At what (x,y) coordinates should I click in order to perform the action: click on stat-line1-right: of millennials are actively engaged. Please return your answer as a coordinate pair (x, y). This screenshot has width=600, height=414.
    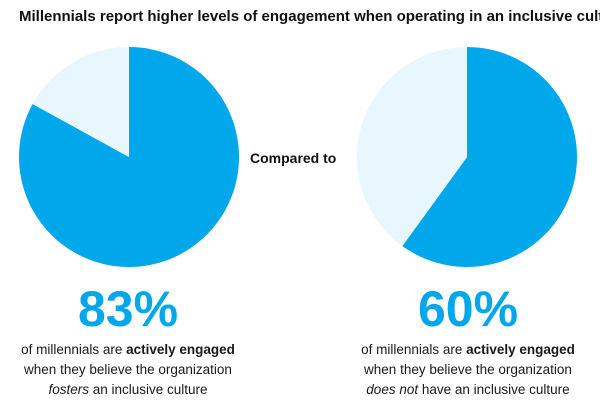
    Looking at the image, I should click on (468, 349).